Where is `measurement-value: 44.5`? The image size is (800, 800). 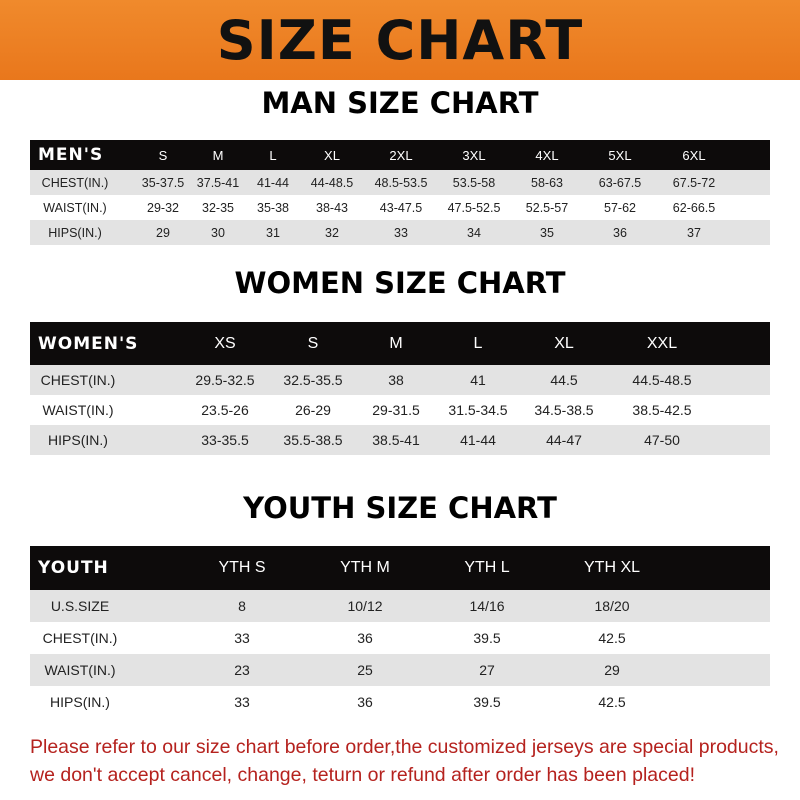 measurement-value: 44.5 is located at coordinates (564, 380).